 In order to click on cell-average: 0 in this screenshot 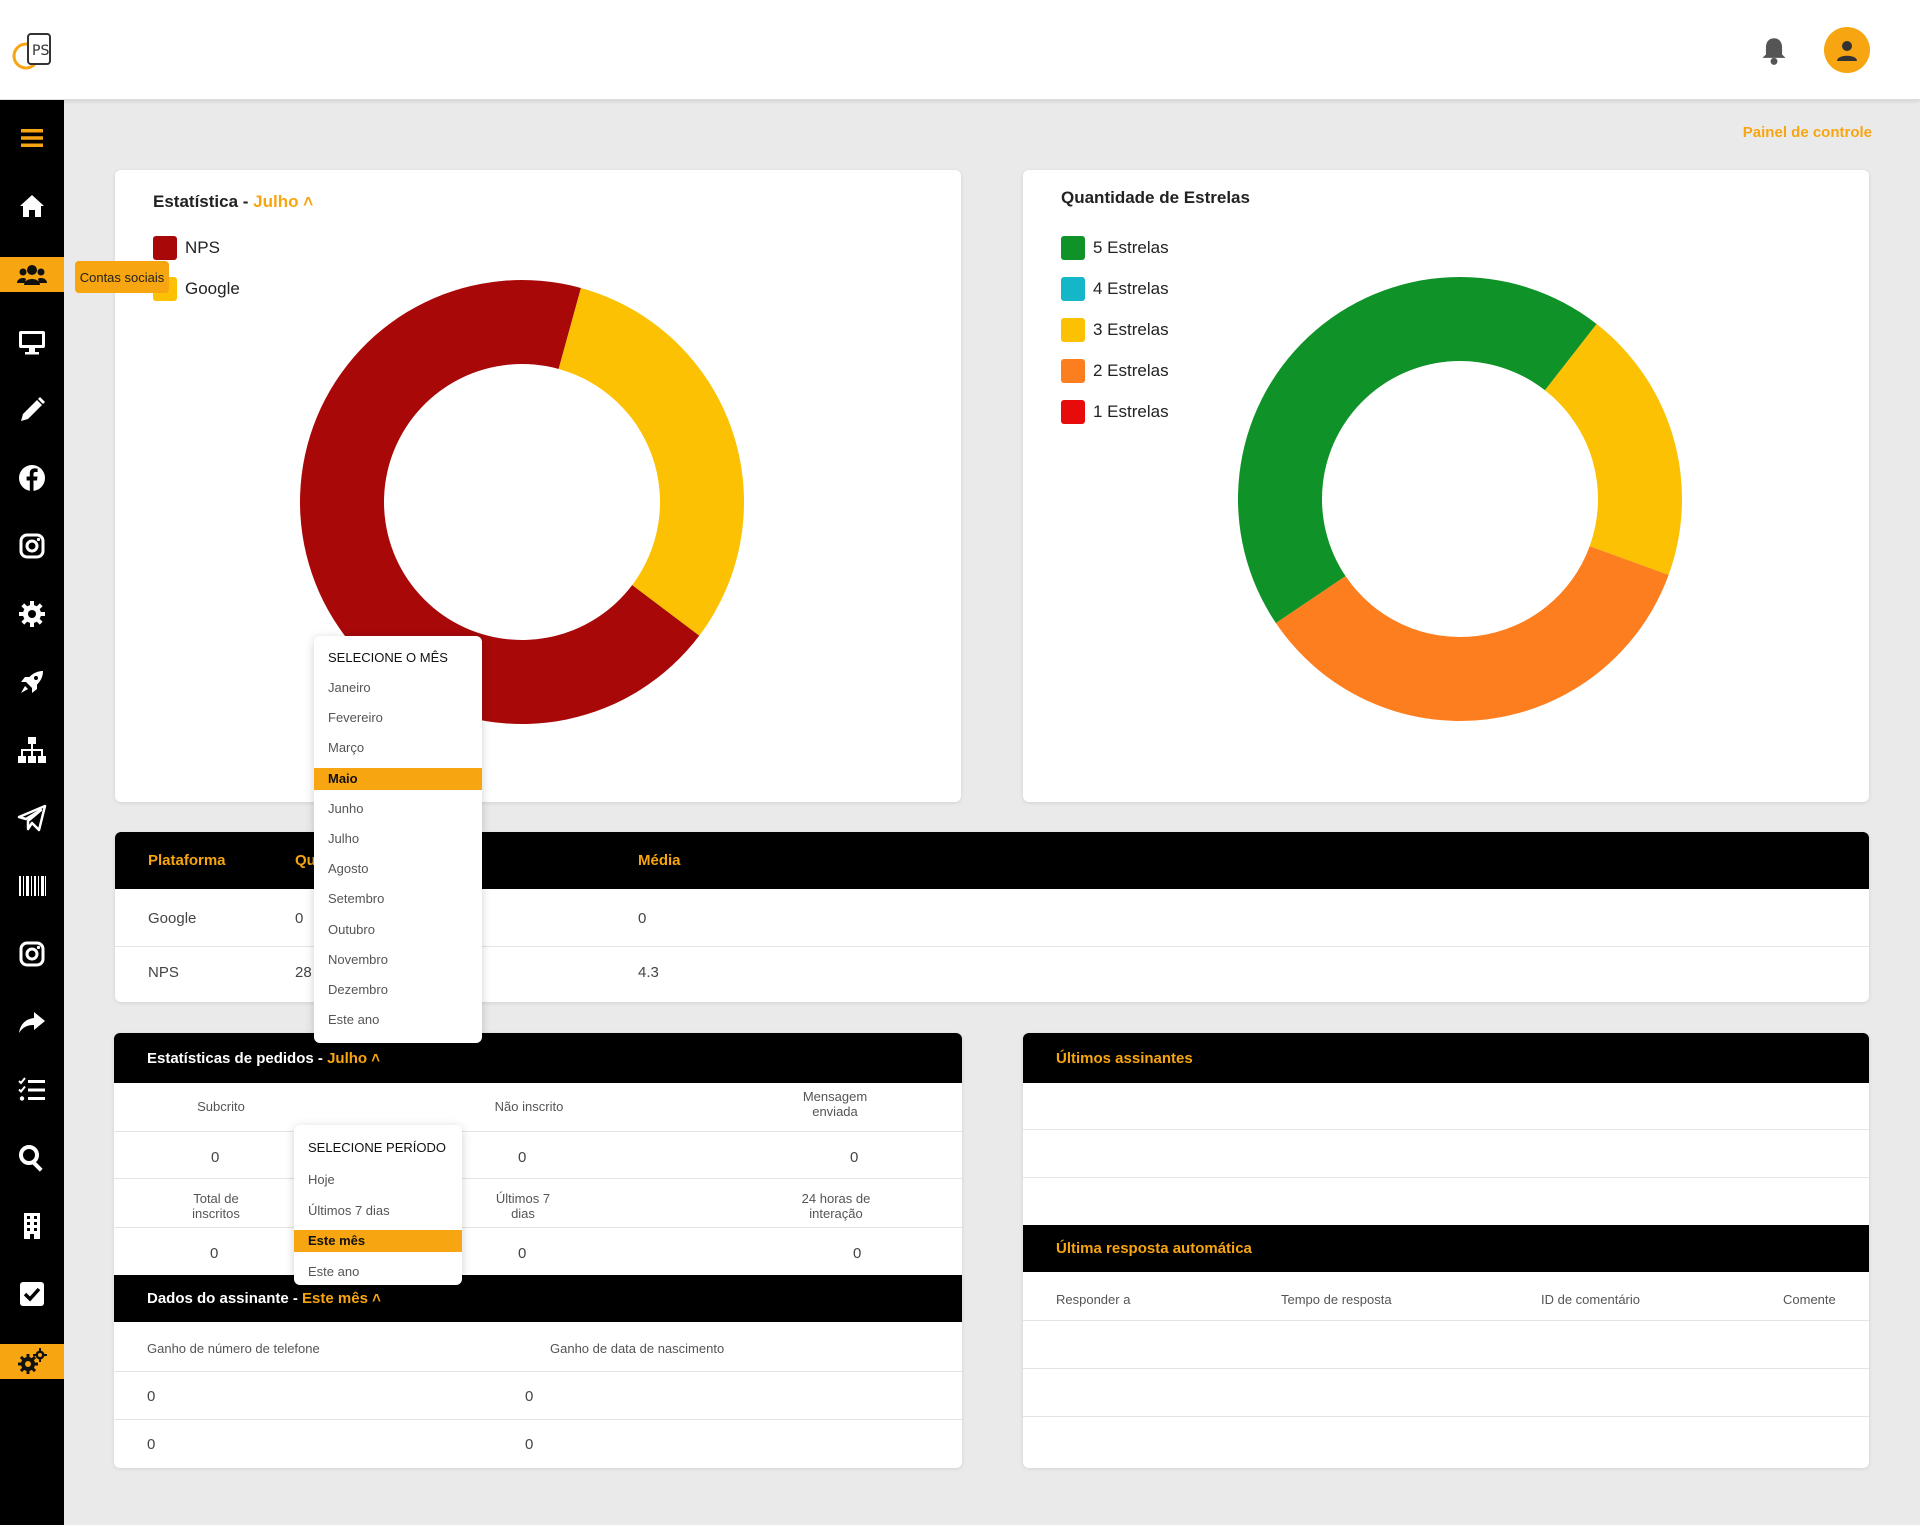, I will do `click(642, 918)`.